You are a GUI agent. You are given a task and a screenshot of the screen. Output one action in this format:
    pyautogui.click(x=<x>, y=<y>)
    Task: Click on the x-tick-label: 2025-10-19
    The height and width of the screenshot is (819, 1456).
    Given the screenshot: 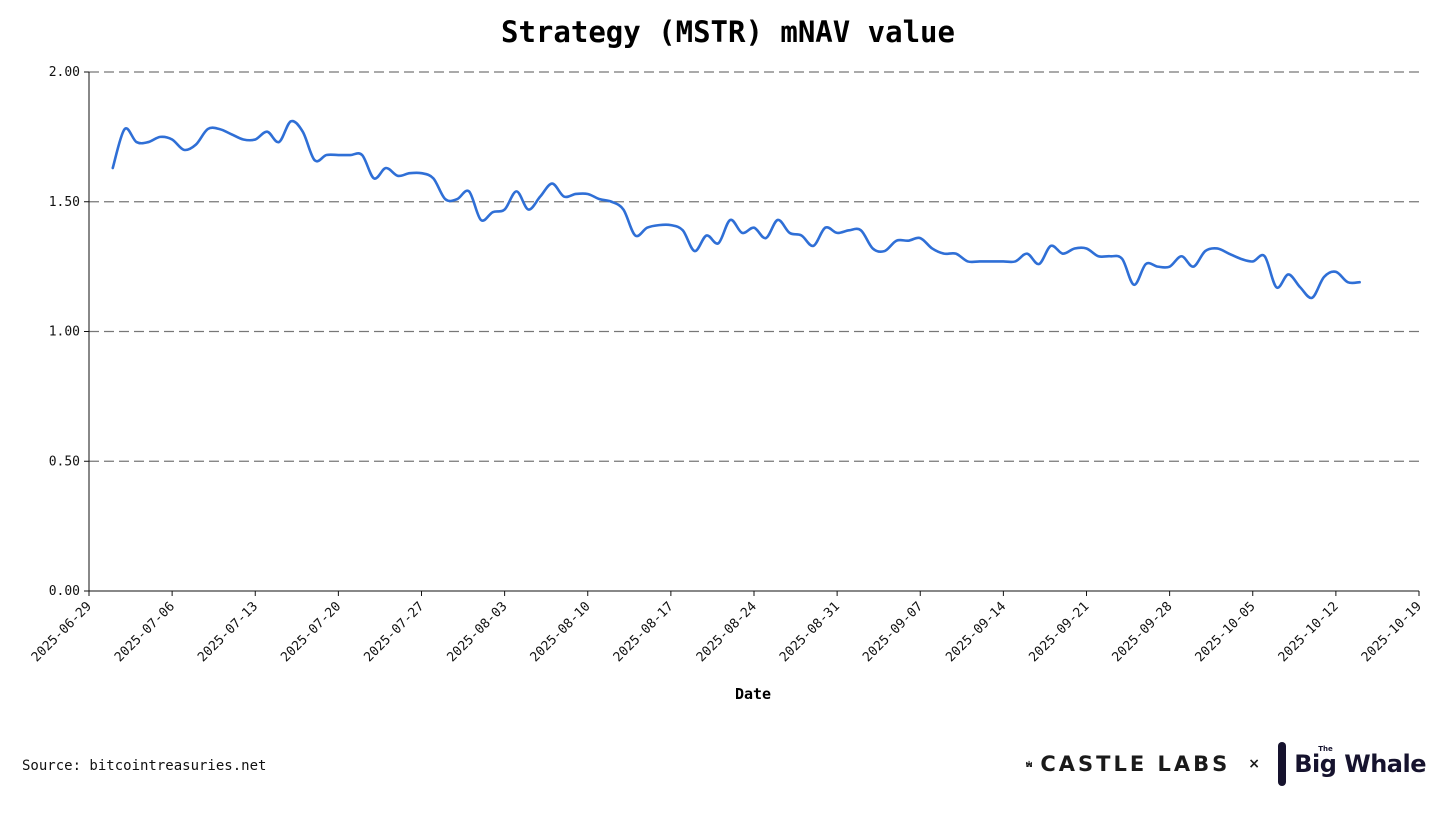 What is the action you would take?
    pyautogui.click(x=1392, y=632)
    